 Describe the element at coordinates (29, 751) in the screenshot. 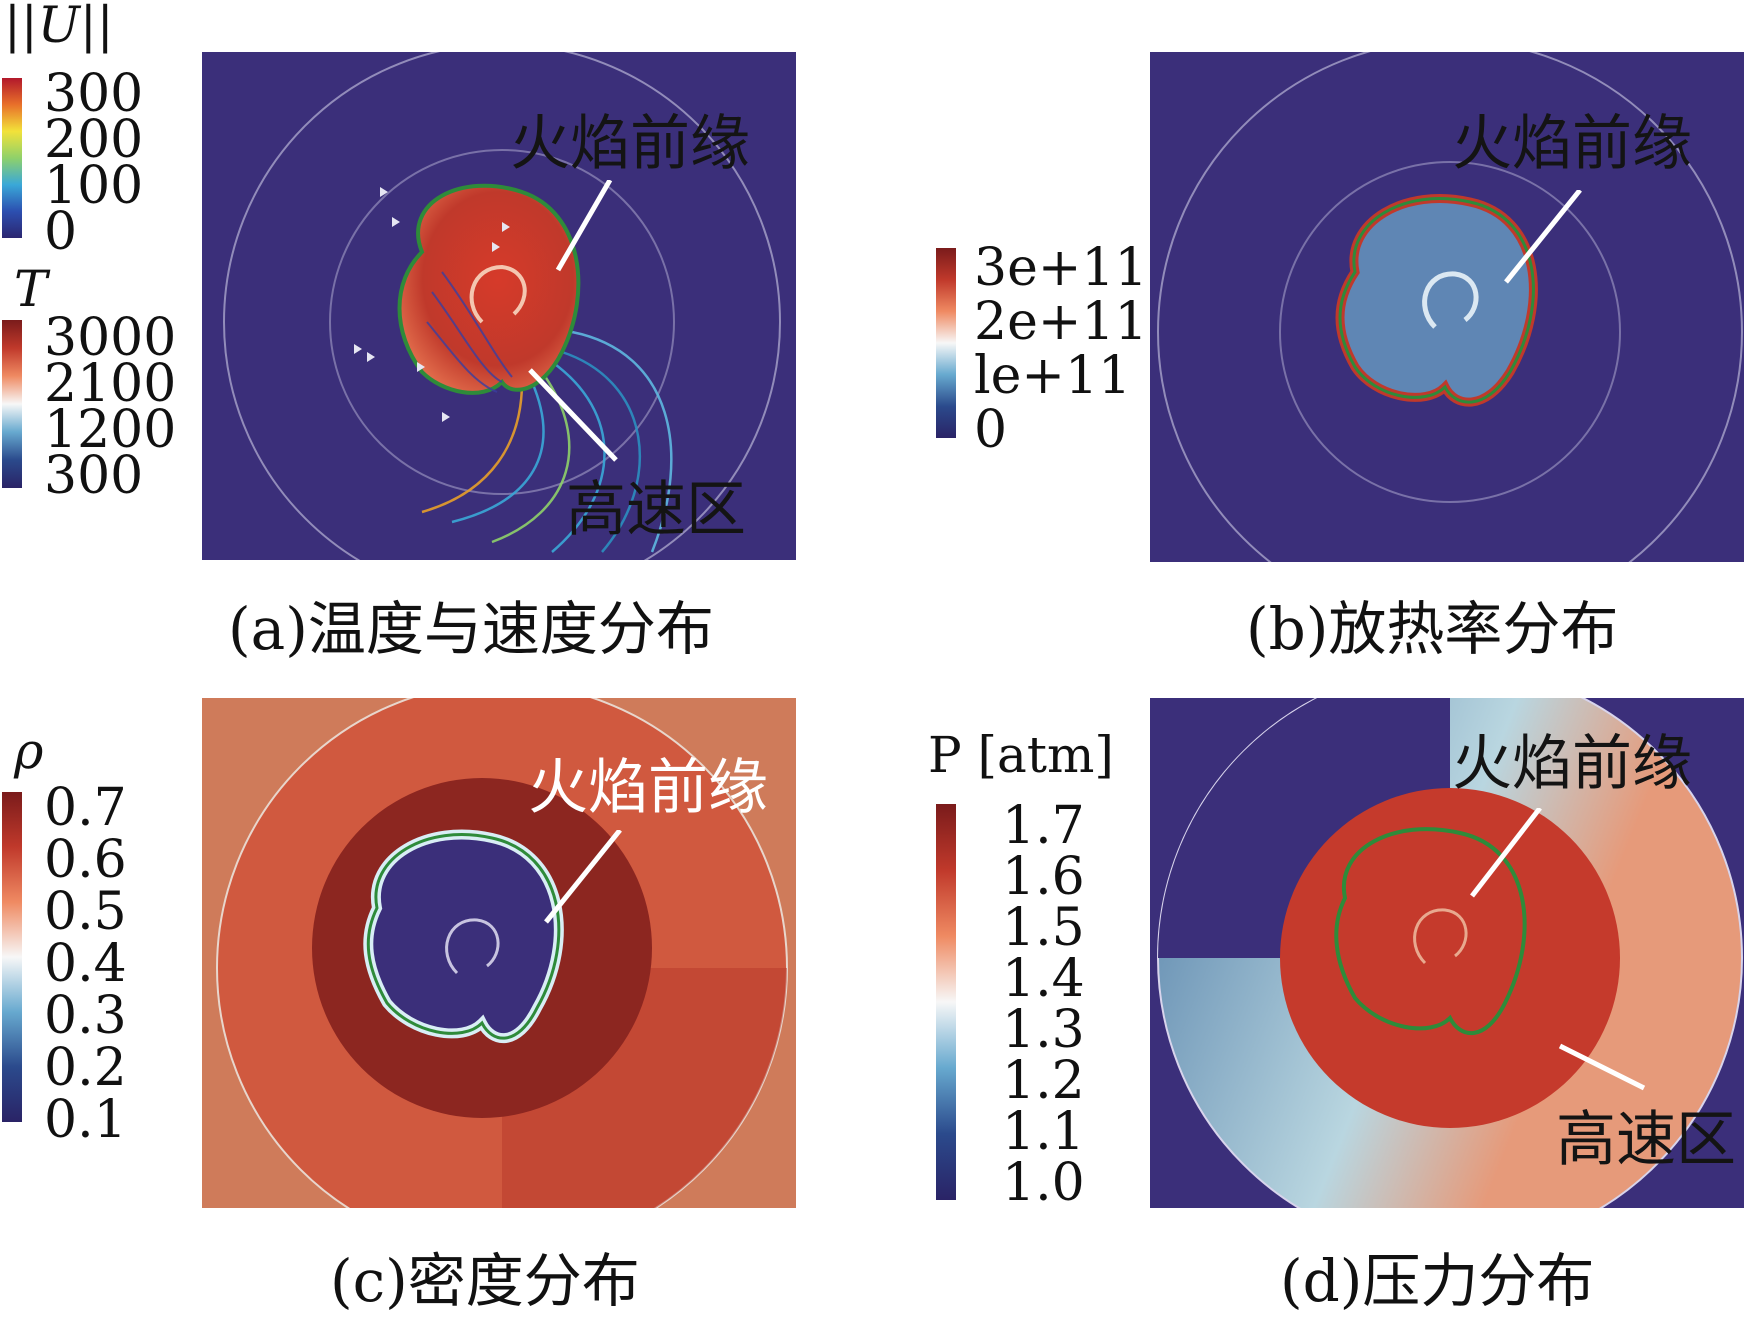

I see `density-colorbar-title: ρ` at that location.